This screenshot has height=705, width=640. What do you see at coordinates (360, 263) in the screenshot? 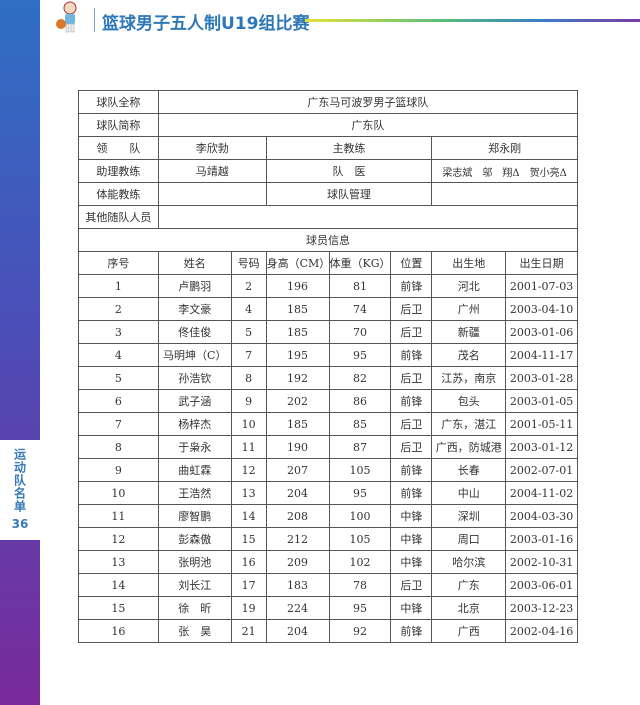
I see `column-header: 体重（KG）` at bounding box center [360, 263].